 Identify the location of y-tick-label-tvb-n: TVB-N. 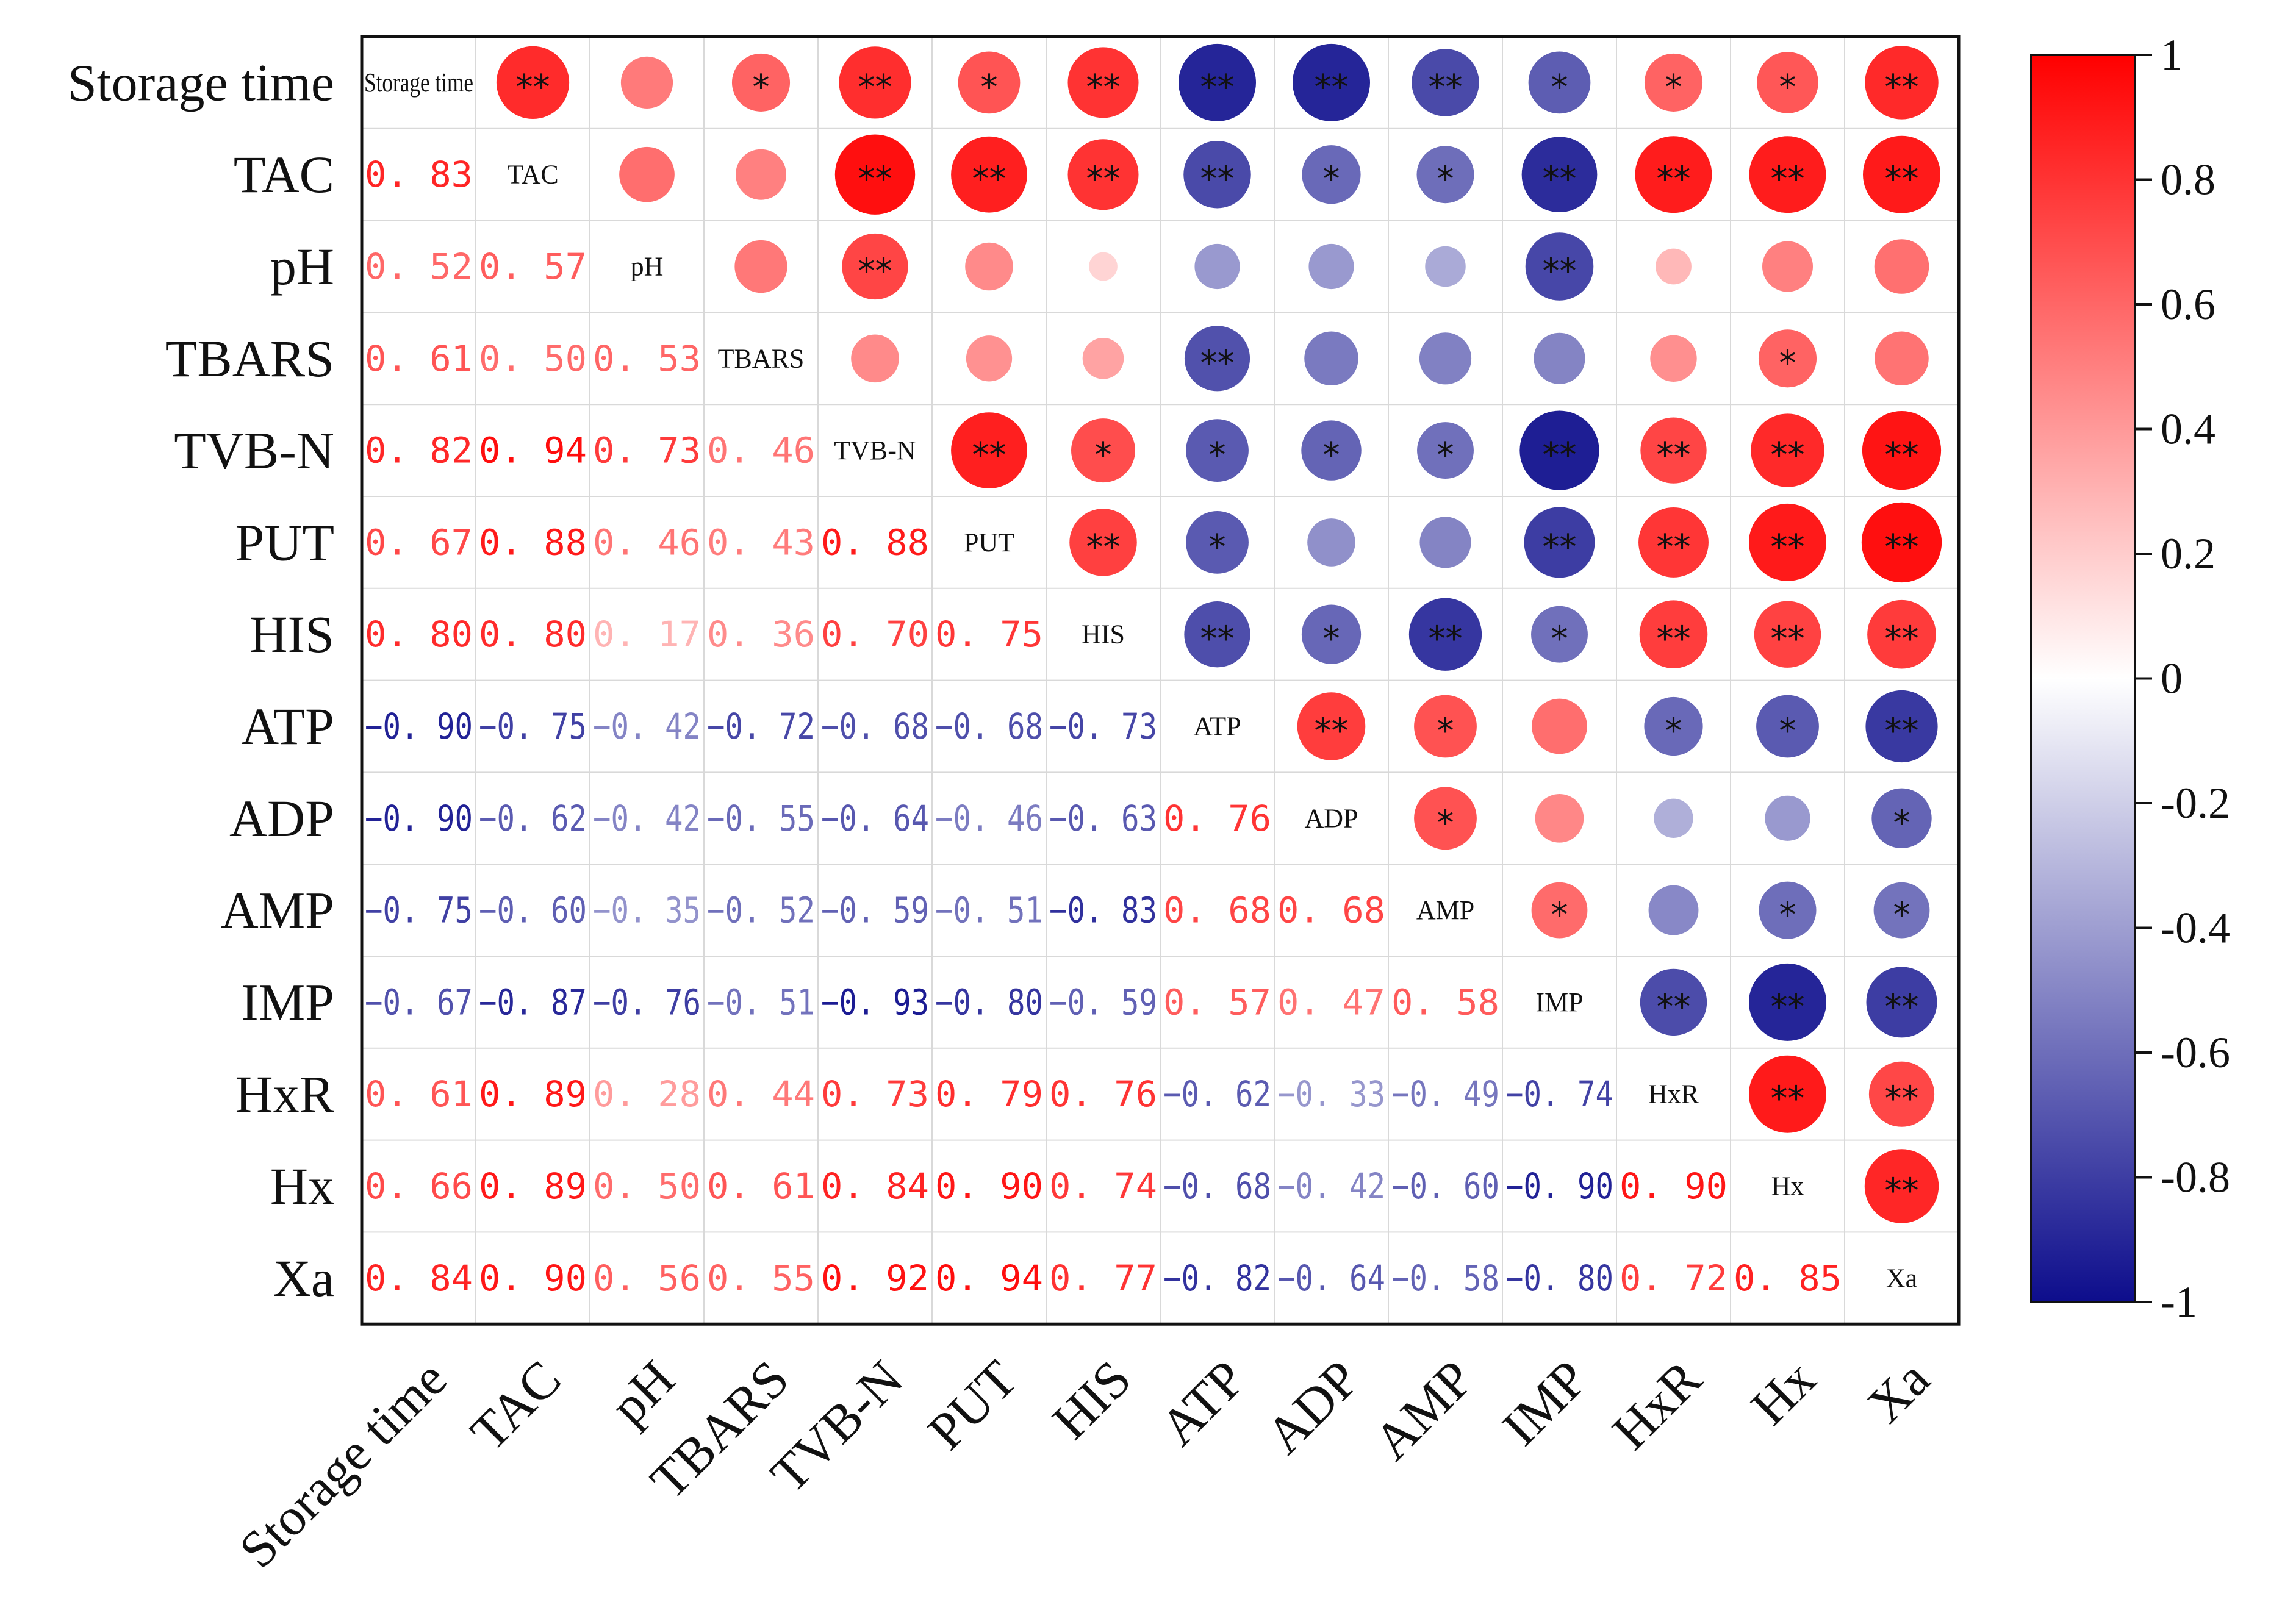
(254, 450).